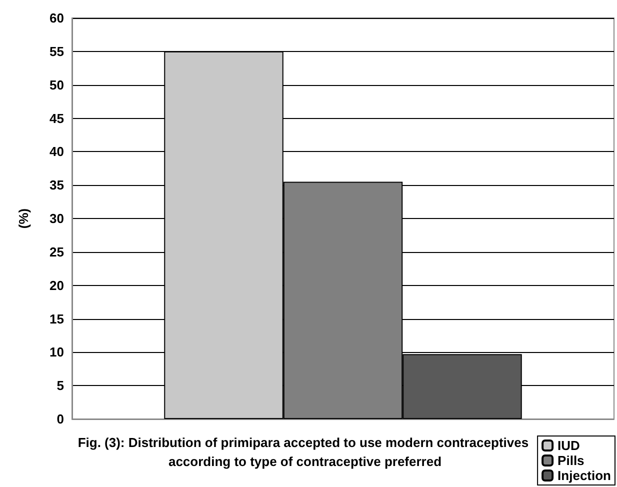  What do you see at coordinates (57, 352) in the screenshot?
I see `y-tick-label: 10` at bounding box center [57, 352].